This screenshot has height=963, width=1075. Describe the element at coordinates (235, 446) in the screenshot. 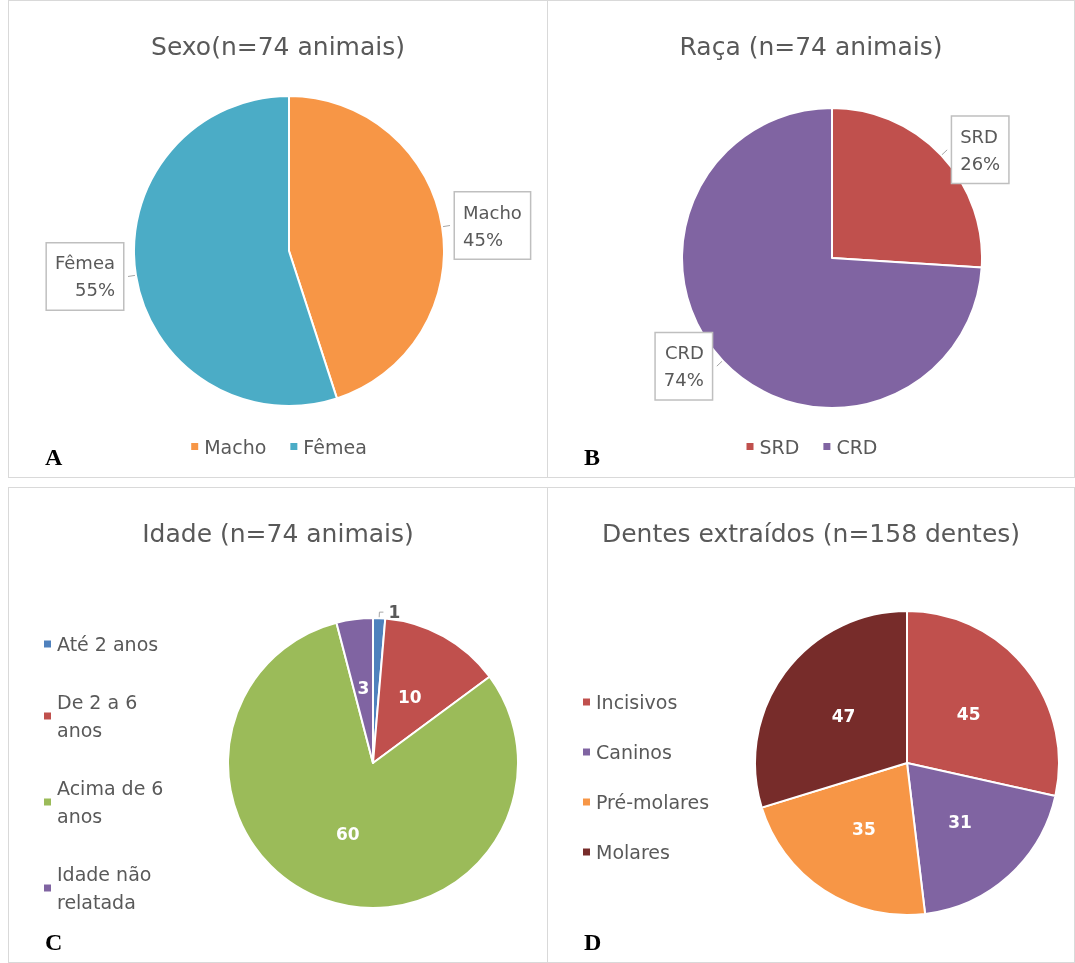

I see `legend-label: Macho` at that location.